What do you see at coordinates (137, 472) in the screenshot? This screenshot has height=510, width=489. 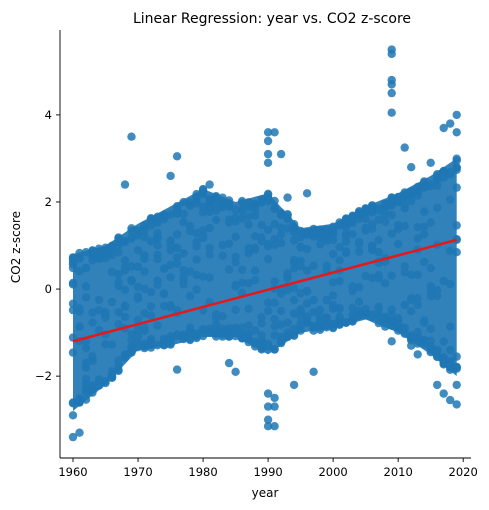 I see `x-tick-label: 1970` at bounding box center [137, 472].